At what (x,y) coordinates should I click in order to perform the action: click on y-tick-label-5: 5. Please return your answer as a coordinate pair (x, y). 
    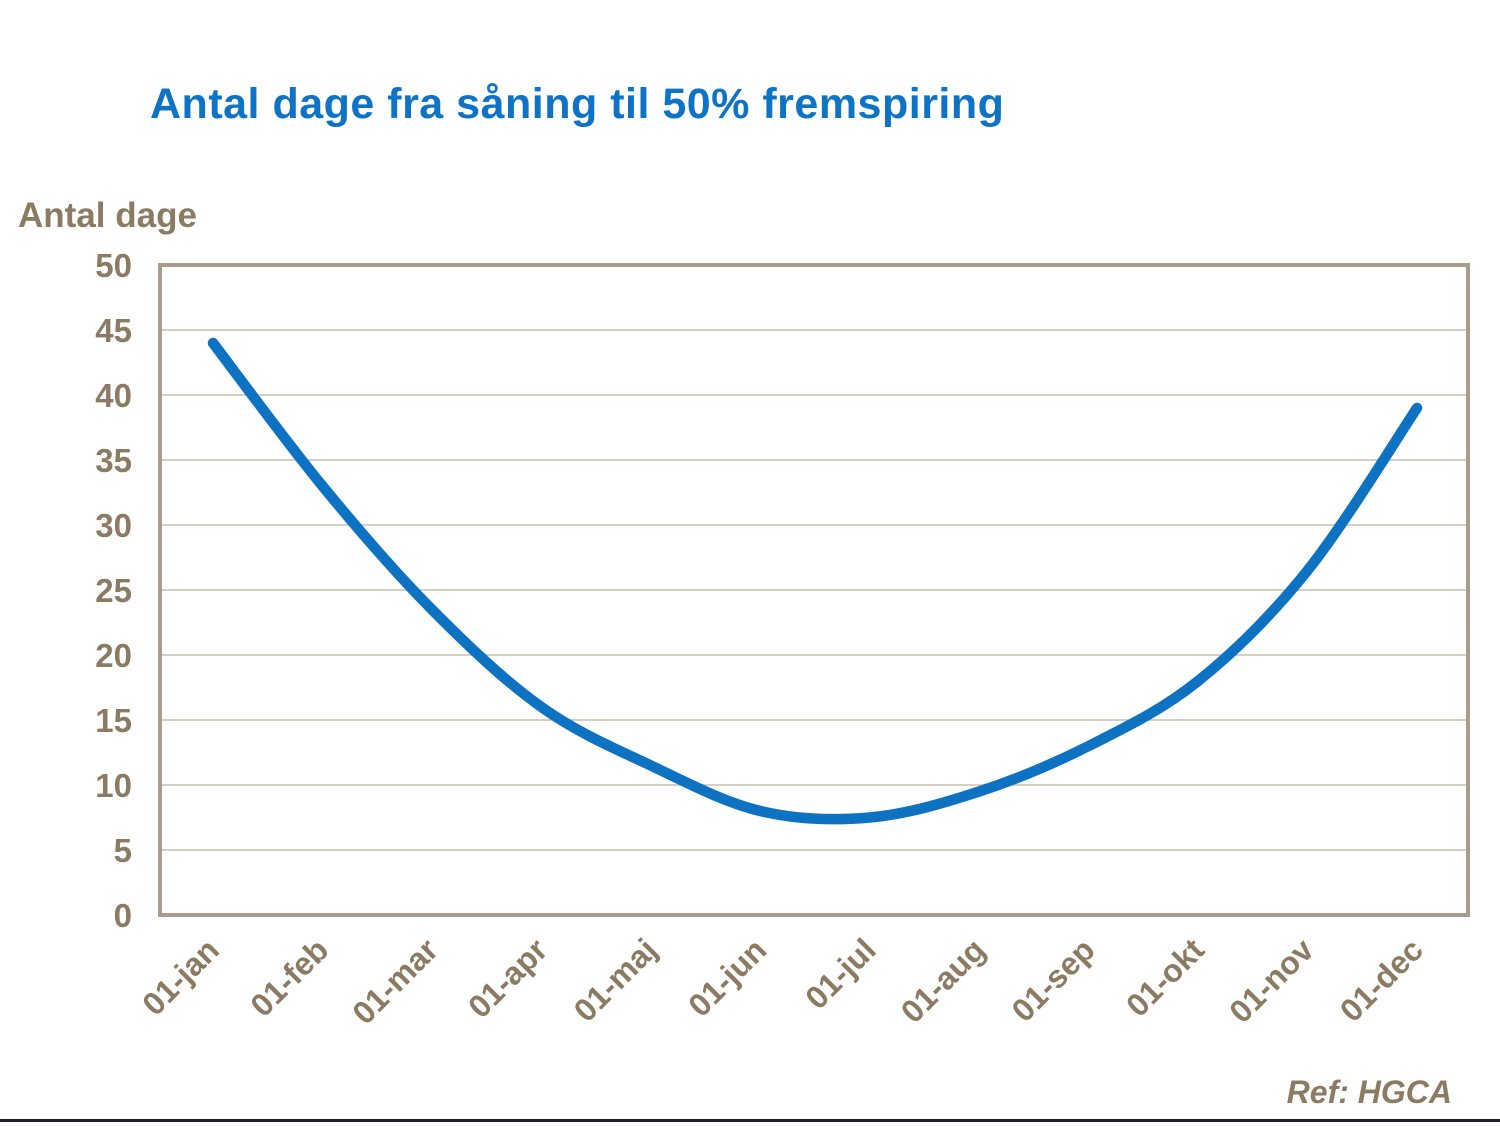
    Looking at the image, I should click on (123, 850).